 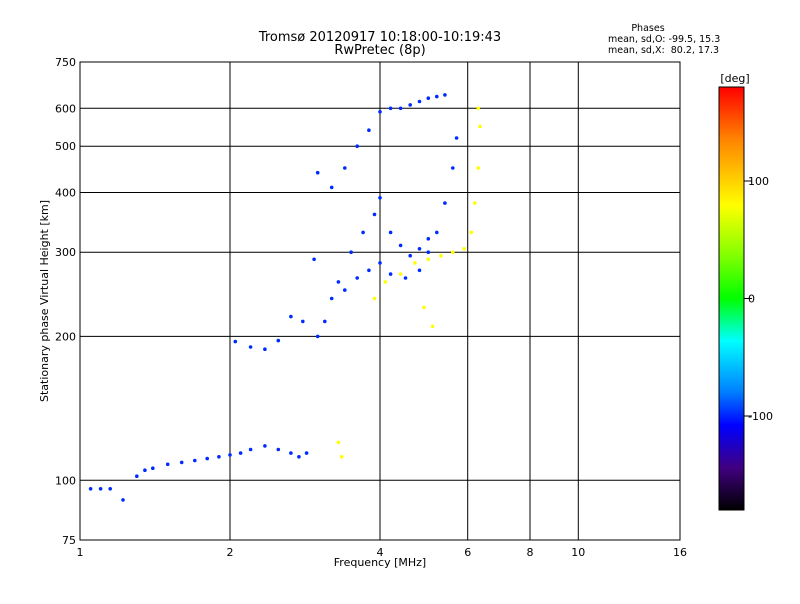 What do you see at coordinates (379, 50) in the screenshot?
I see `chart-subtitle: RwPretec (8p)` at bounding box center [379, 50].